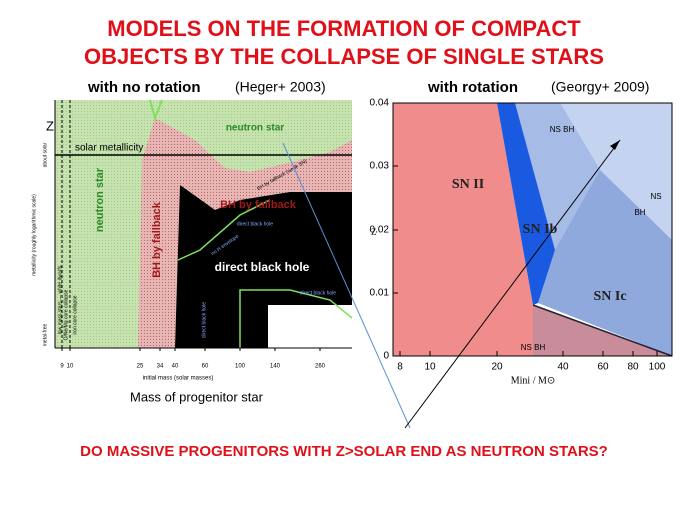  I want to click on y-tick-label: 0.04, so click(380, 103).